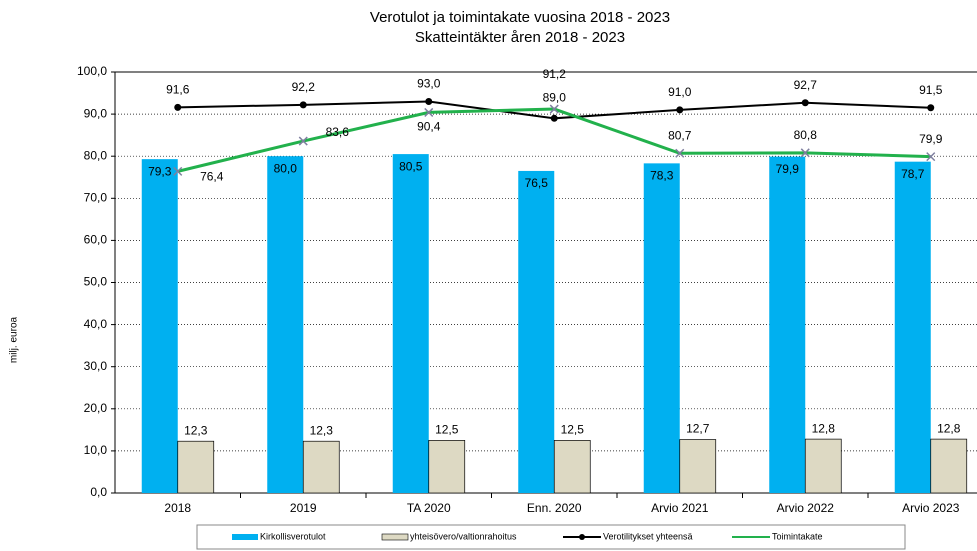  What do you see at coordinates (797, 536) in the screenshot?
I see `legend-label lg: Toimintakate` at bounding box center [797, 536].